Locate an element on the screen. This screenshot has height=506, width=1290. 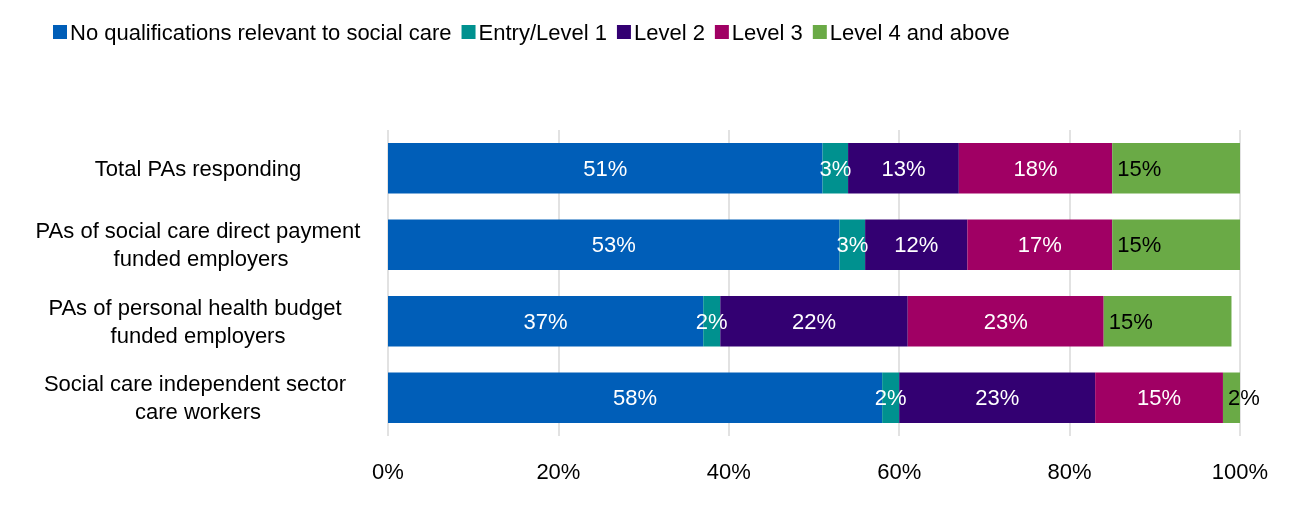
x-tick-label: 60% is located at coordinates (899, 471).